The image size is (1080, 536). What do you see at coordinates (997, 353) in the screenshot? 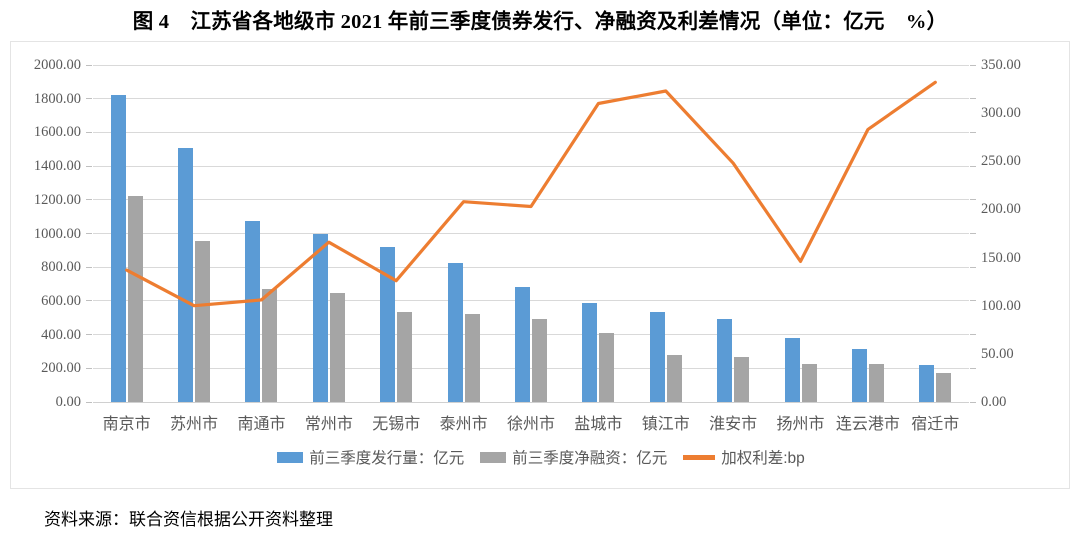
I see `y-axis-right-tick-label: 50.00` at bounding box center [997, 353].